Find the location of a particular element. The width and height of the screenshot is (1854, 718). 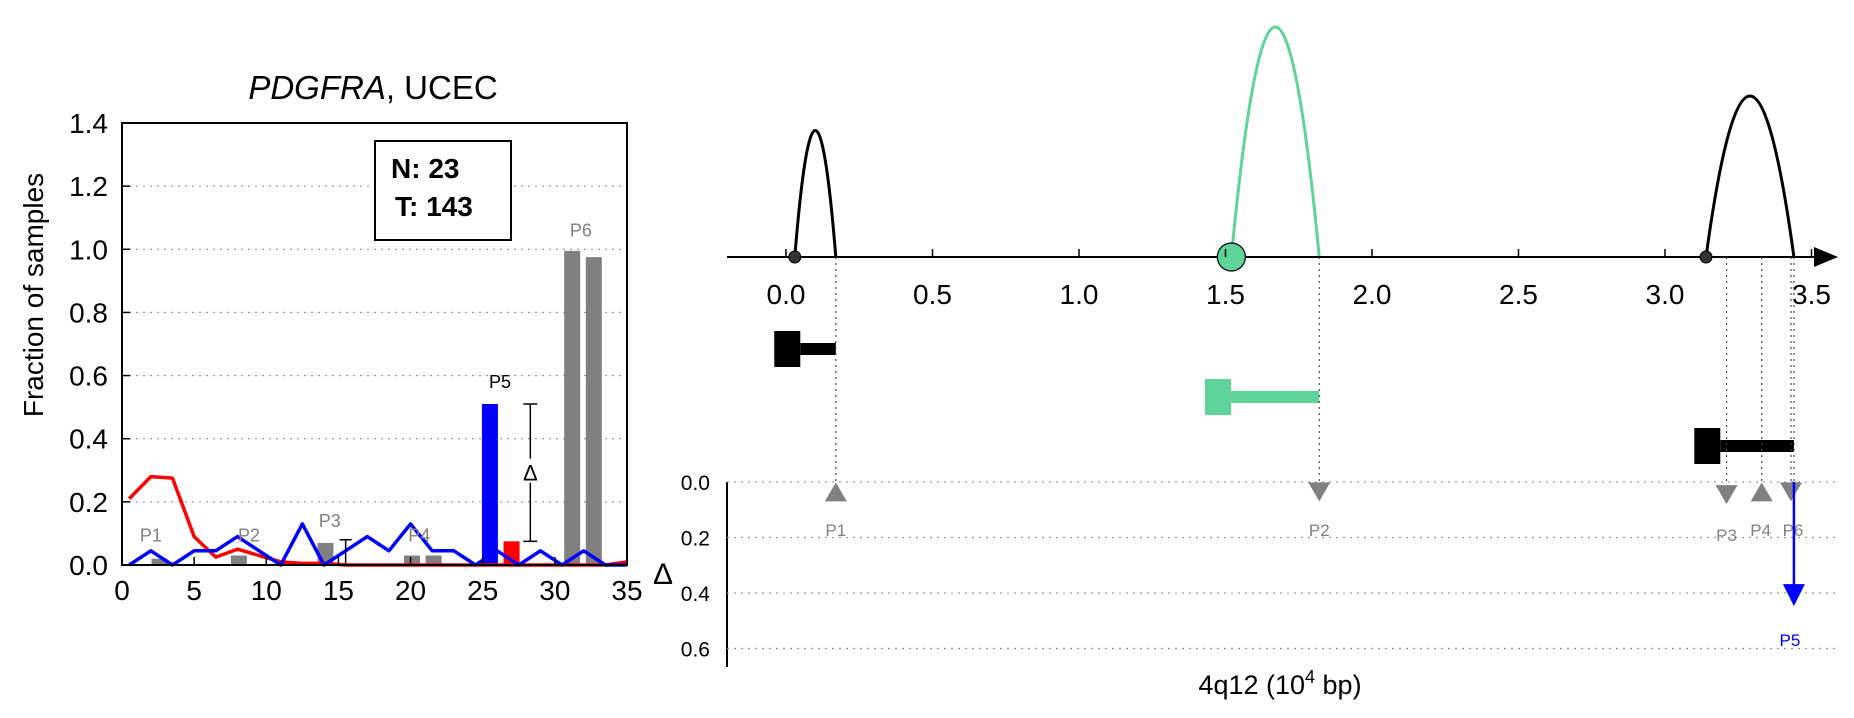

genome-tick-label: 3.5 is located at coordinates (1811, 294).